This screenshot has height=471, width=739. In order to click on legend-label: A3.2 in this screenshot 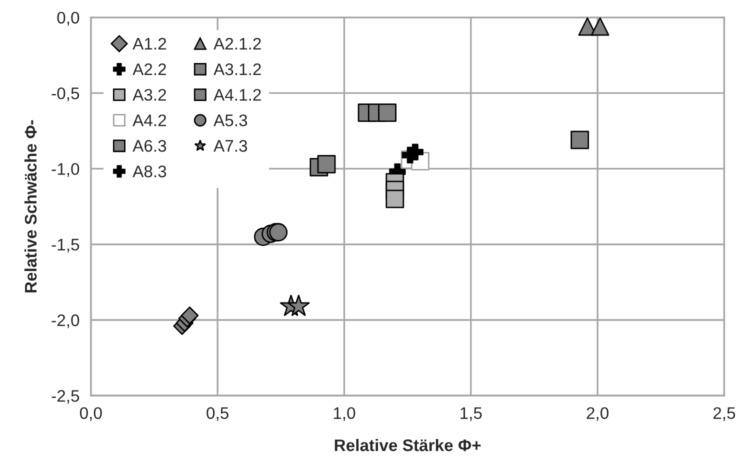, I will do `click(149, 94)`.